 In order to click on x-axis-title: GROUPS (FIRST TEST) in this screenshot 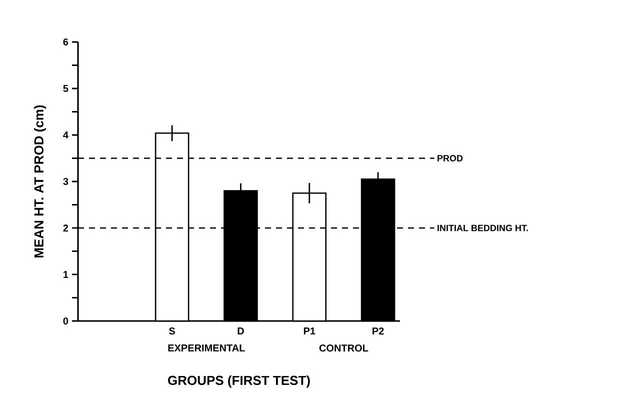, I will do `click(239, 381)`.